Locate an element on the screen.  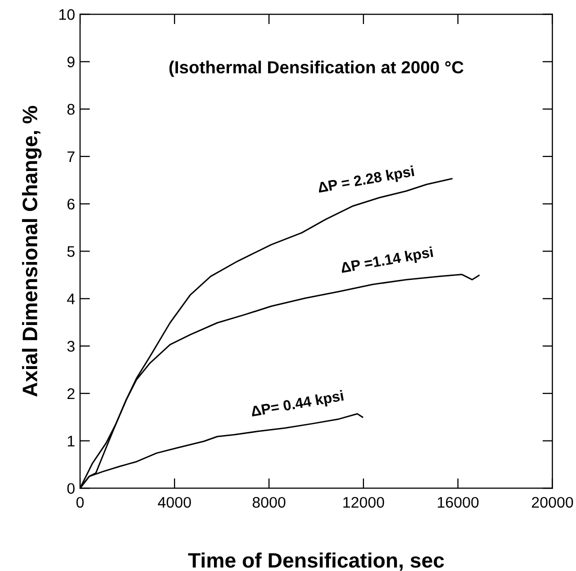
text: ΔP =1.14 kpsi is located at coordinates (387, 261).